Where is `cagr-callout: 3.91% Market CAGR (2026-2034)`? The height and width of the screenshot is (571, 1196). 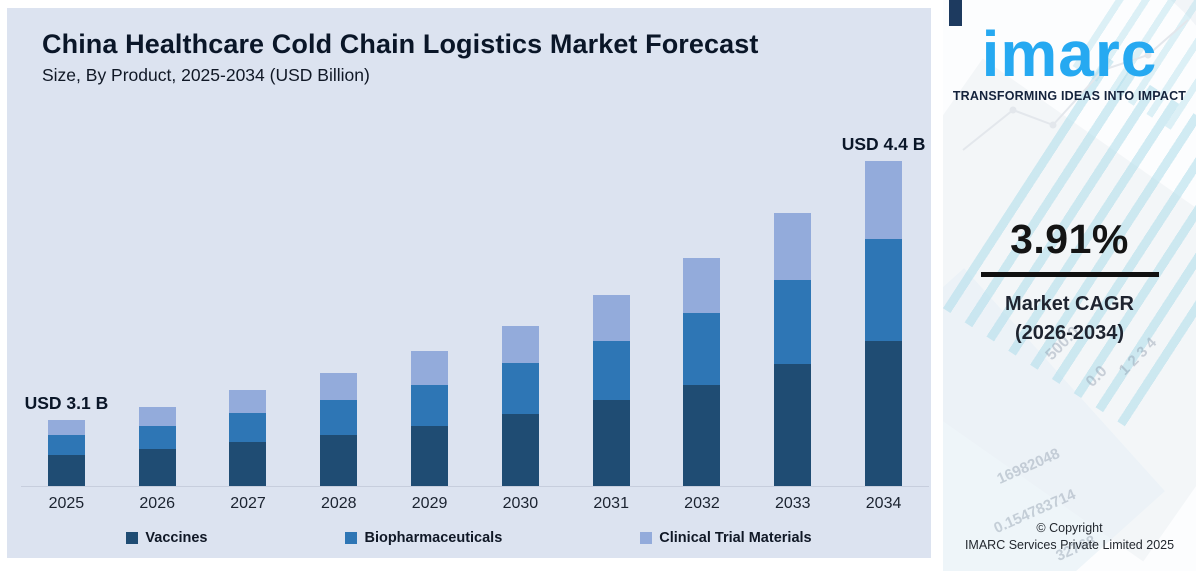 cagr-callout: 3.91% Market CAGR (2026-2034) is located at coordinates (1069, 282).